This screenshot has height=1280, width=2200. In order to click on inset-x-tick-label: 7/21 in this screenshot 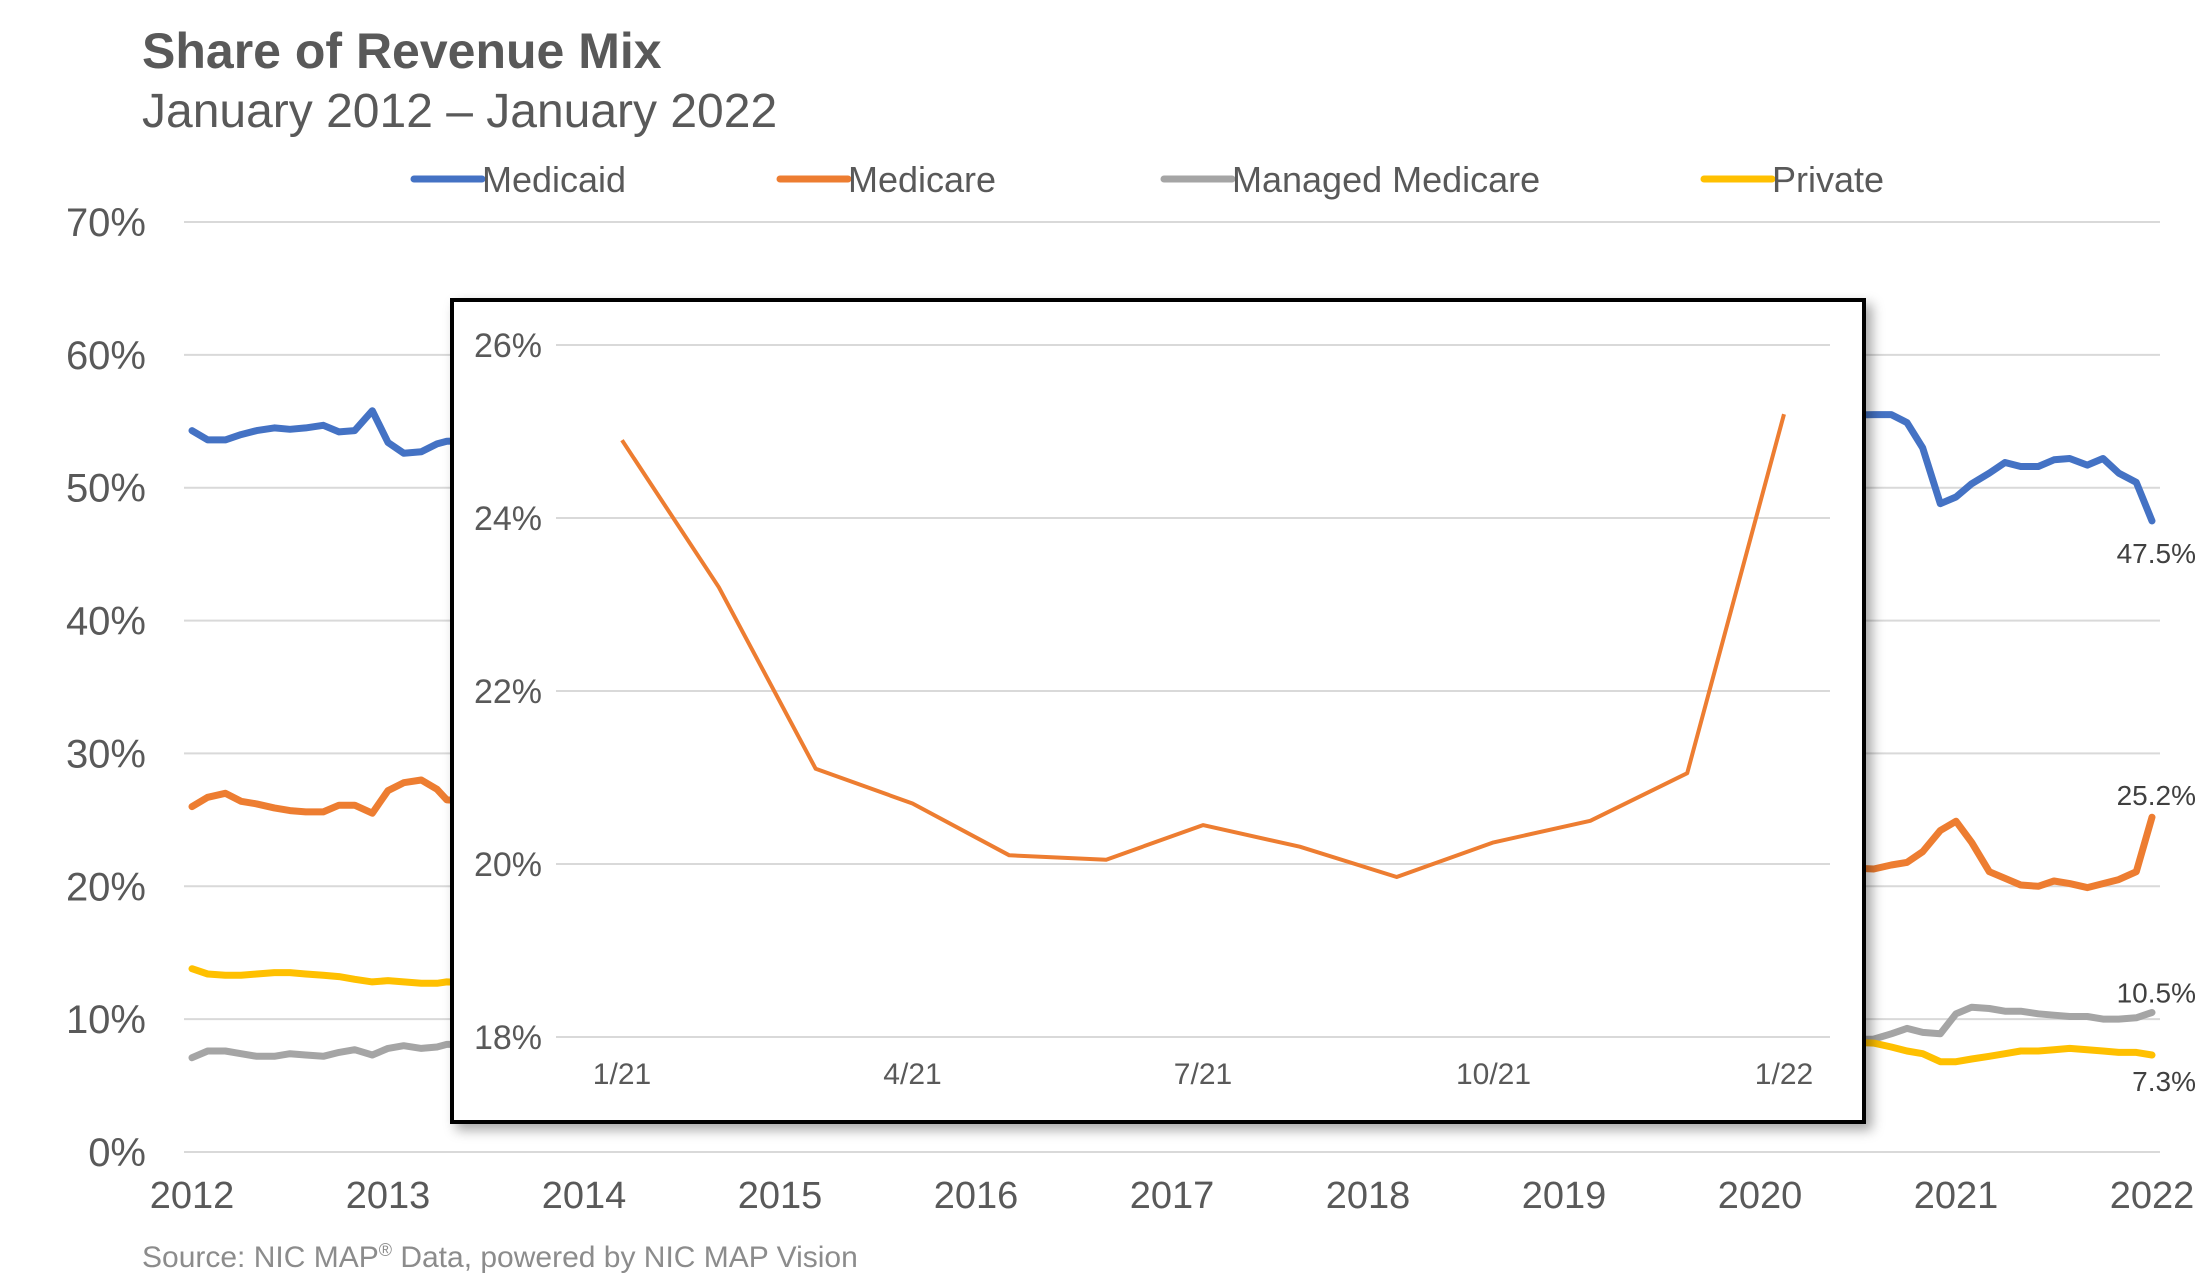, I will do `click(1203, 1074)`.